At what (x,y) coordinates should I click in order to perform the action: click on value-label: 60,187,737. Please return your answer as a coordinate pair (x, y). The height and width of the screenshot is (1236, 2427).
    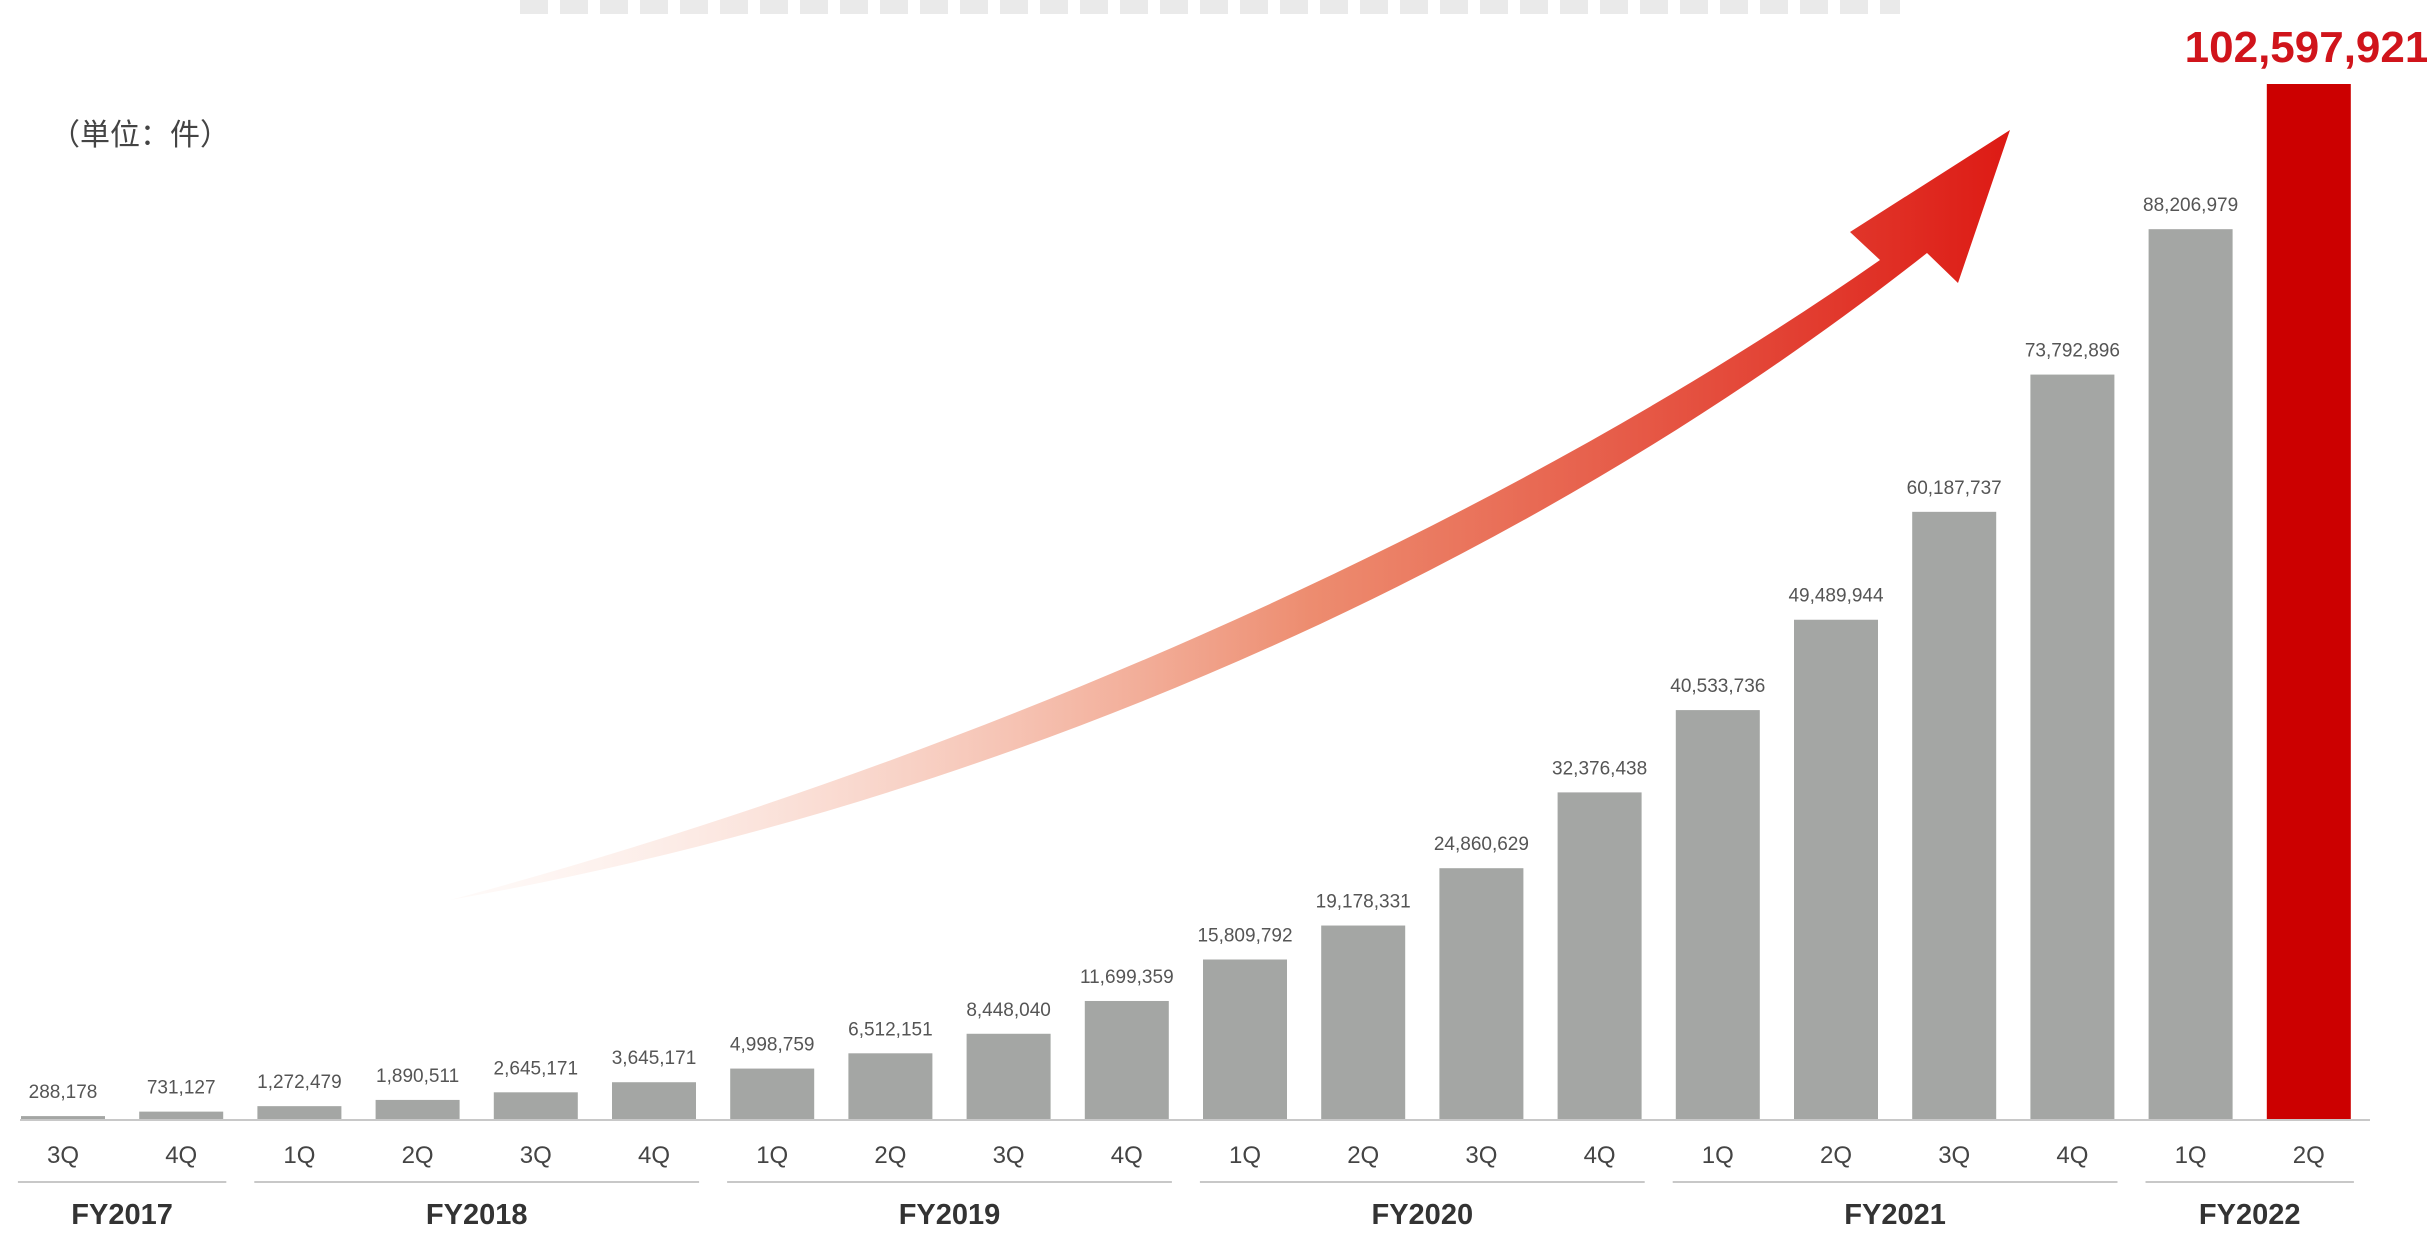
    Looking at the image, I should click on (1954, 488).